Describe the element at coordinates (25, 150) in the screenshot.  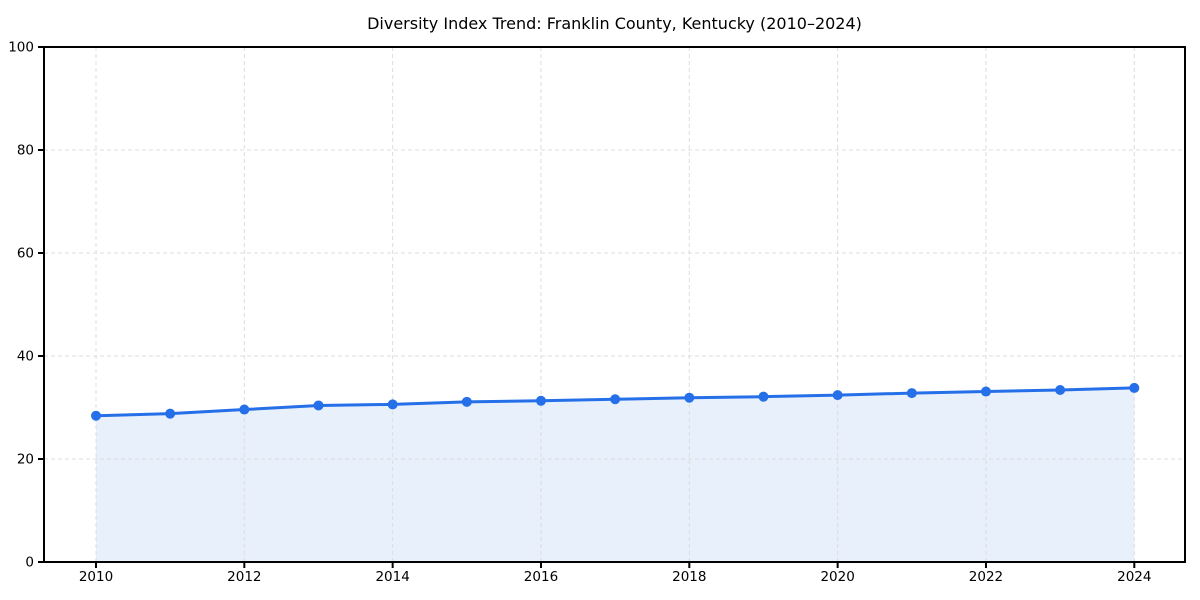
I see `y-tick-label: 80` at that location.